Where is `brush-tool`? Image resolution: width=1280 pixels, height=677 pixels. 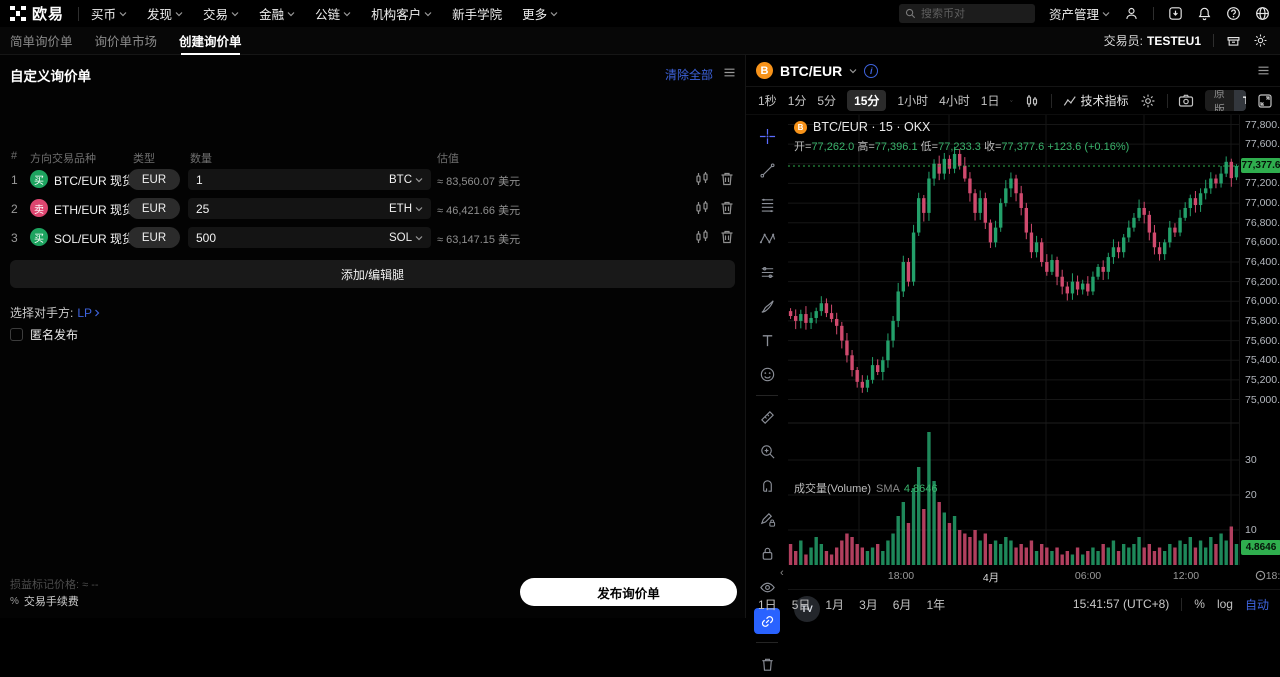
brush-tool is located at coordinates (767, 306).